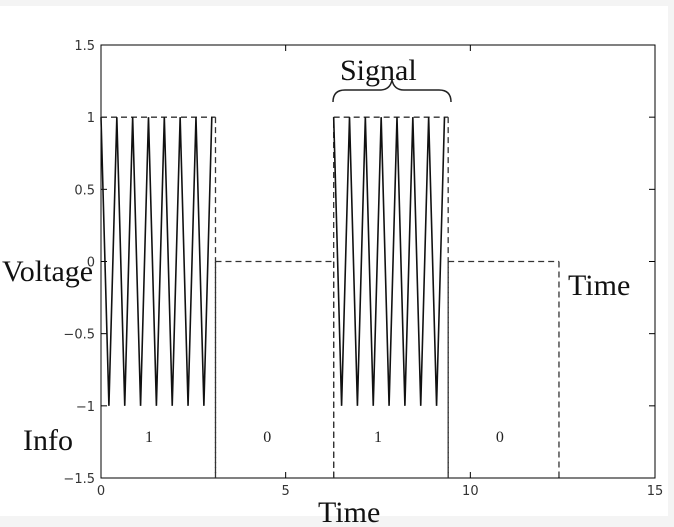 The height and width of the screenshot is (527, 674). What do you see at coordinates (286, 491) in the screenshot?
I see `x-tick-label: 5` at bounding box center [286, 491].